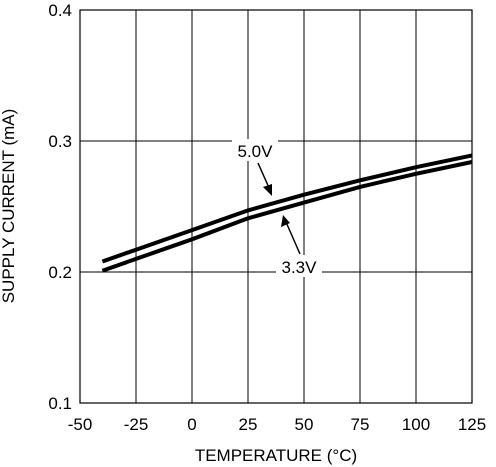  Describe the element at coordinates (60, 10) in the screenshot. I see `y-tick-label: 0.4` at that location.